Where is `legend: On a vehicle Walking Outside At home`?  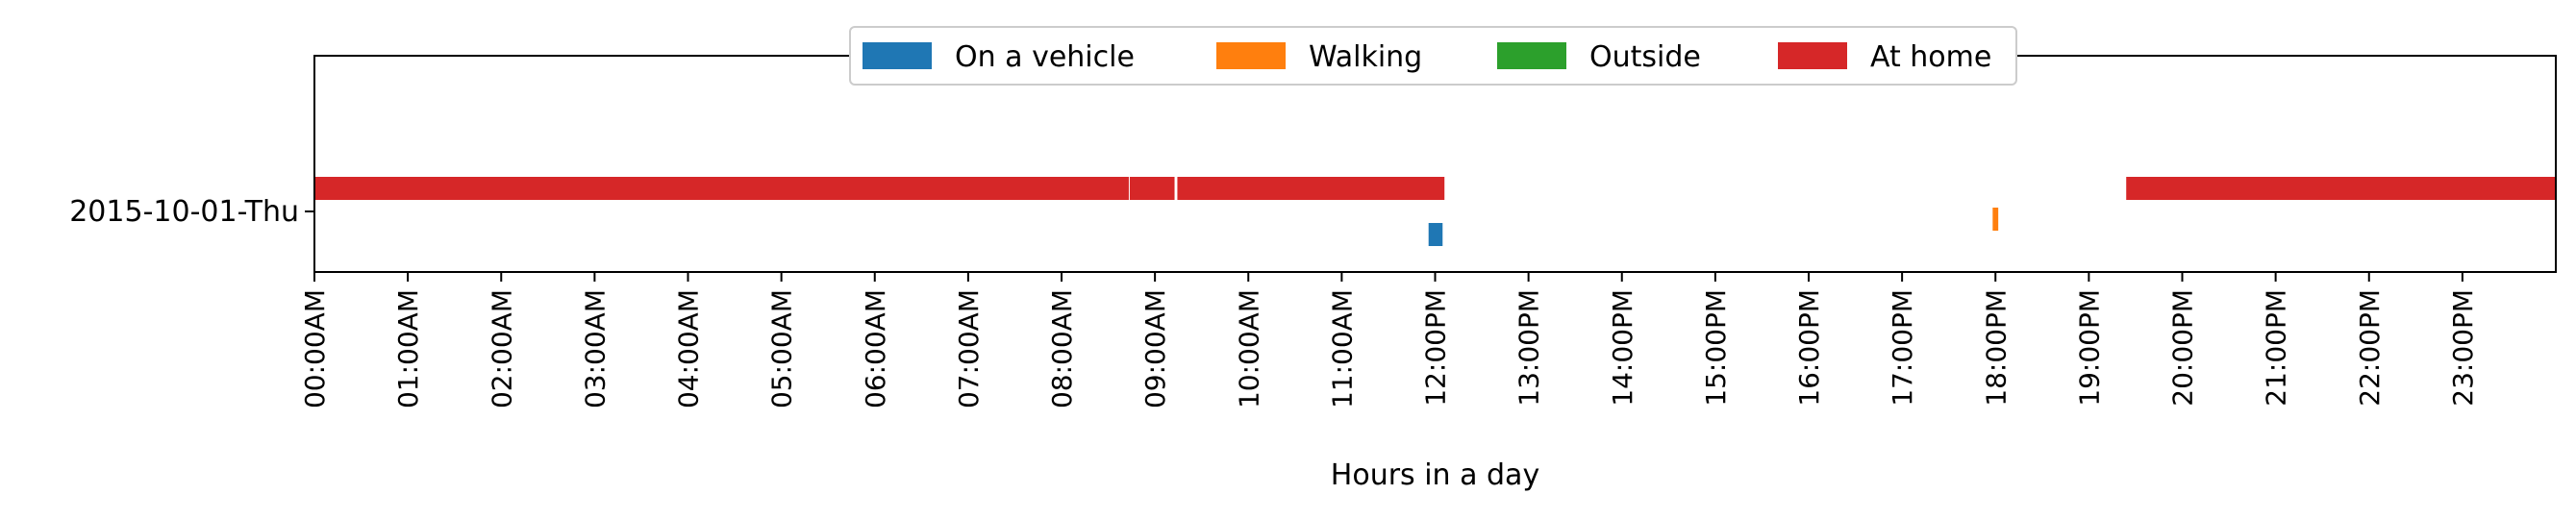 legend: On a vehicle Walking Outside At home is located at coordinates (1433, 56).